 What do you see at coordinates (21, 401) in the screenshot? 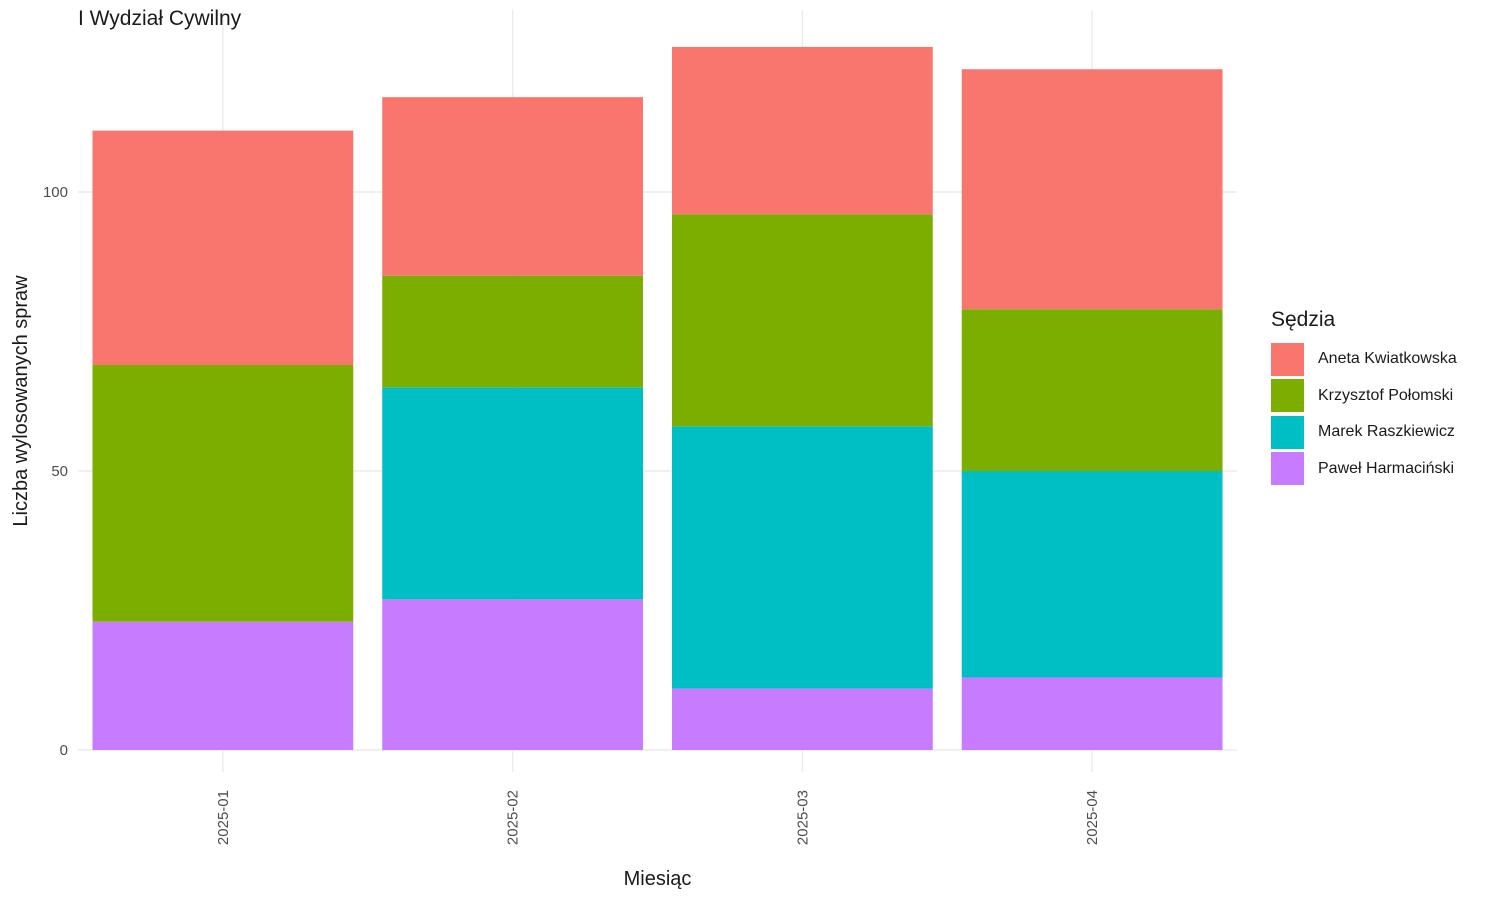
I see `y-axis-title: Liczba wylosowanych spraw` at bounding box center [21, 401].